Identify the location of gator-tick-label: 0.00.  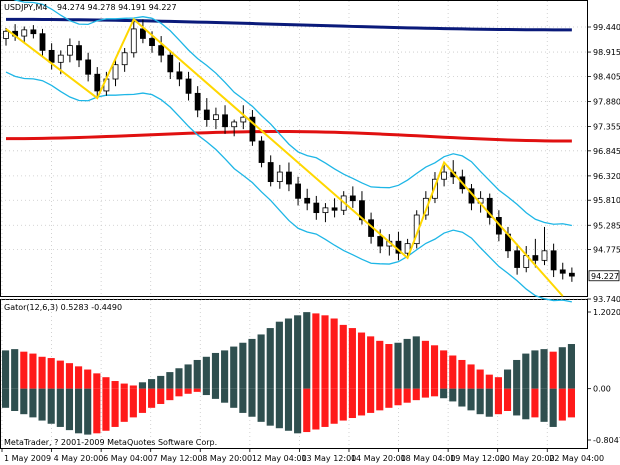
(602, 389).